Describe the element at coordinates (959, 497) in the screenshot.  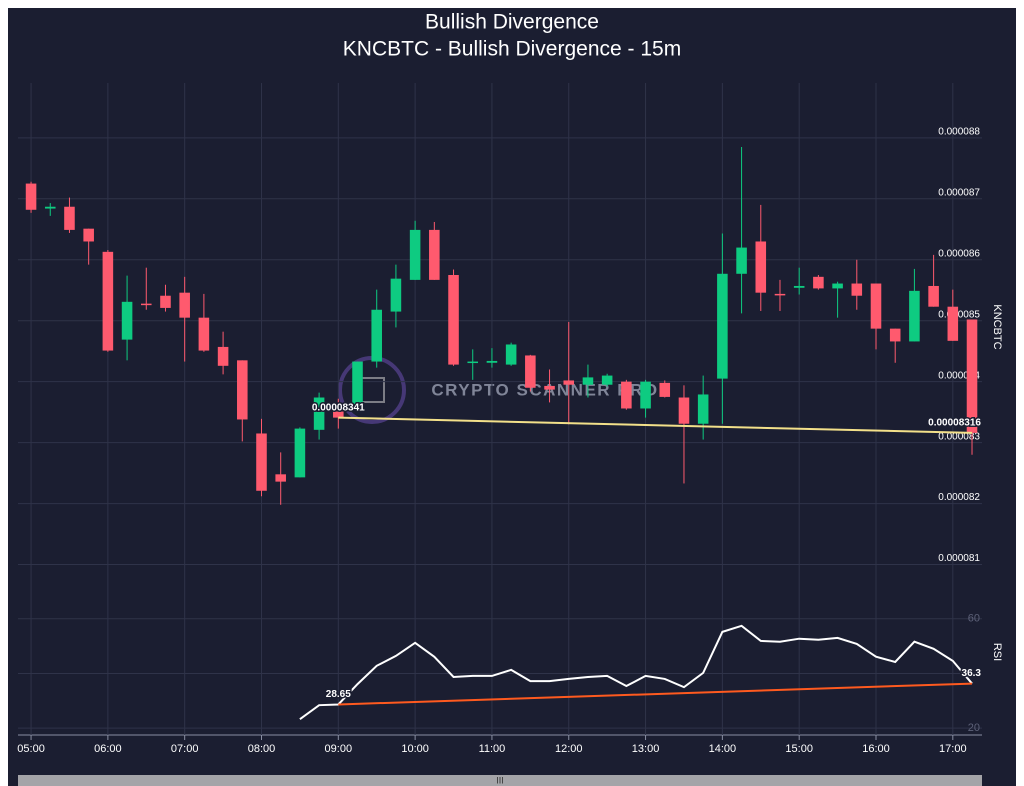
I see `y-tick-label: 0.000082` at that location.